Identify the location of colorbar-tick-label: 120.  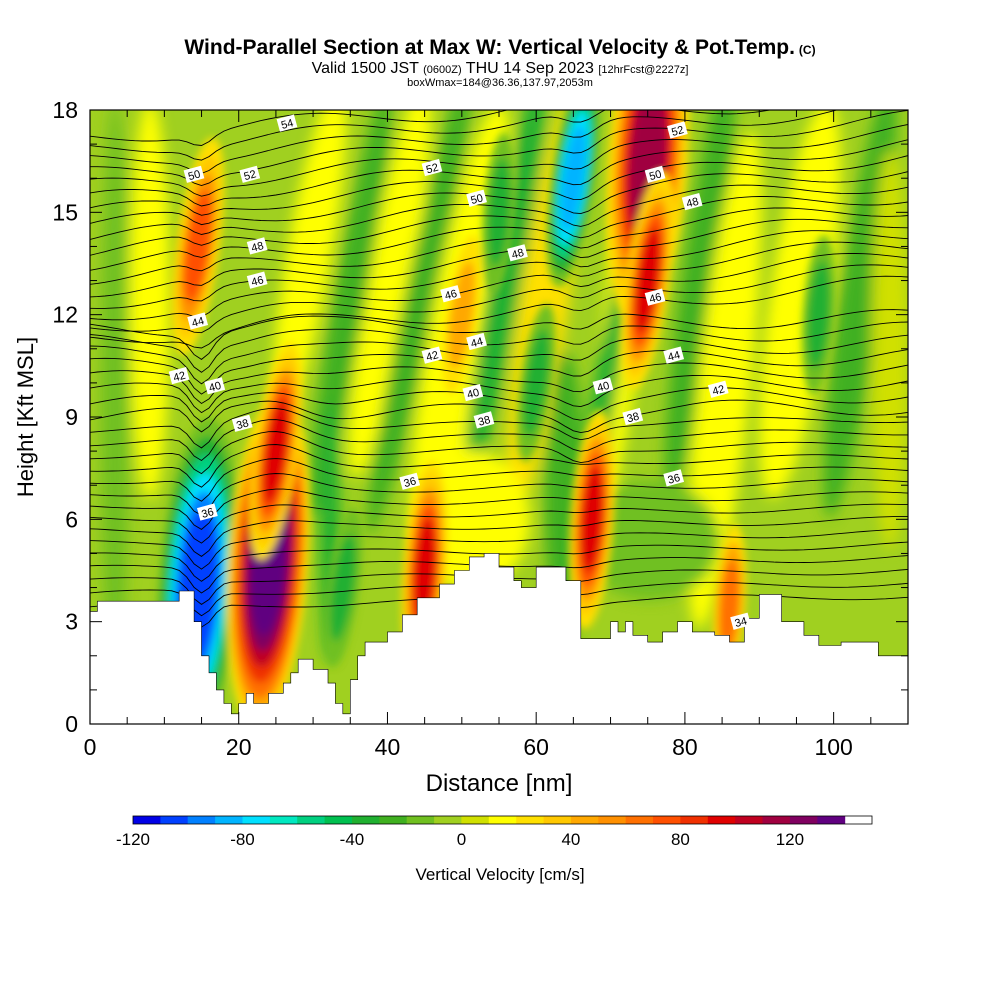
(790, 839).